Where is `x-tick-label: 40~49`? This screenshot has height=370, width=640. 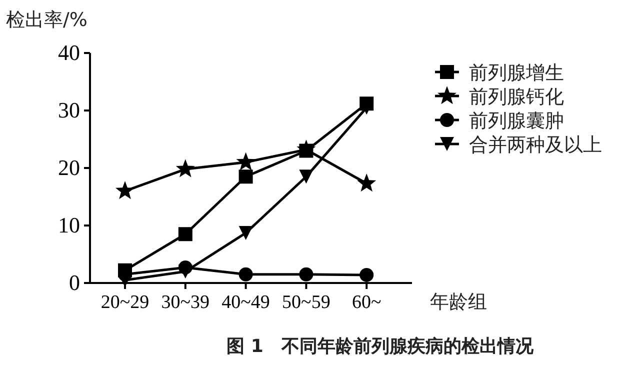 x-tick-label: 40~49 is located at coordinates (246, 302).